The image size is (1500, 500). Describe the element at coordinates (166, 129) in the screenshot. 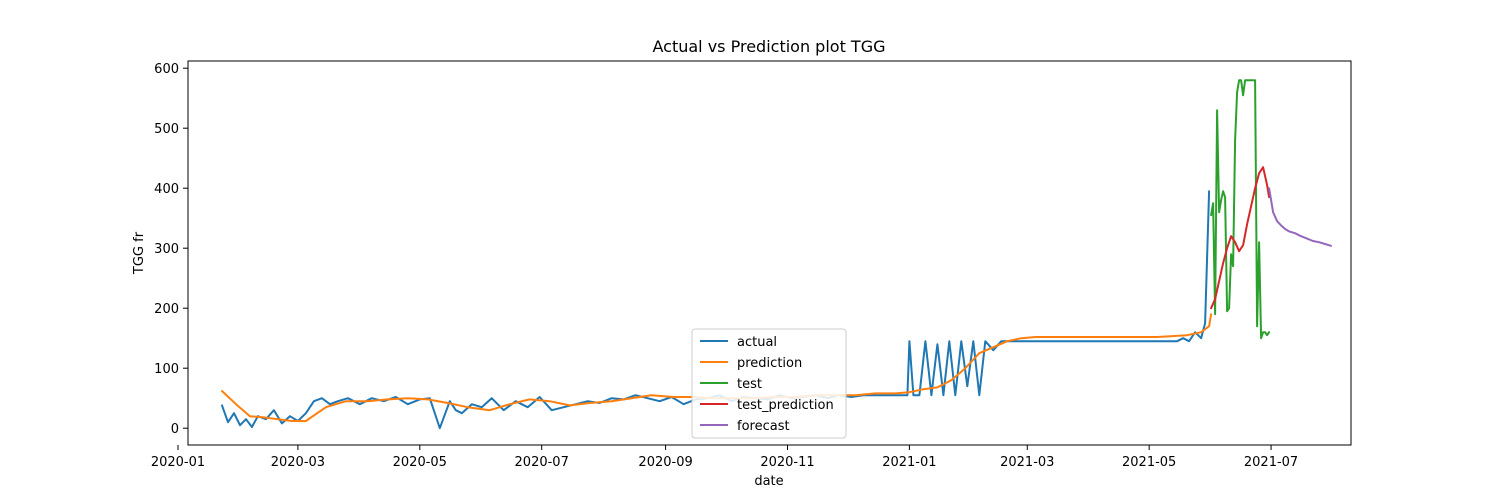

I see `y-tick-label: 500` at that location.